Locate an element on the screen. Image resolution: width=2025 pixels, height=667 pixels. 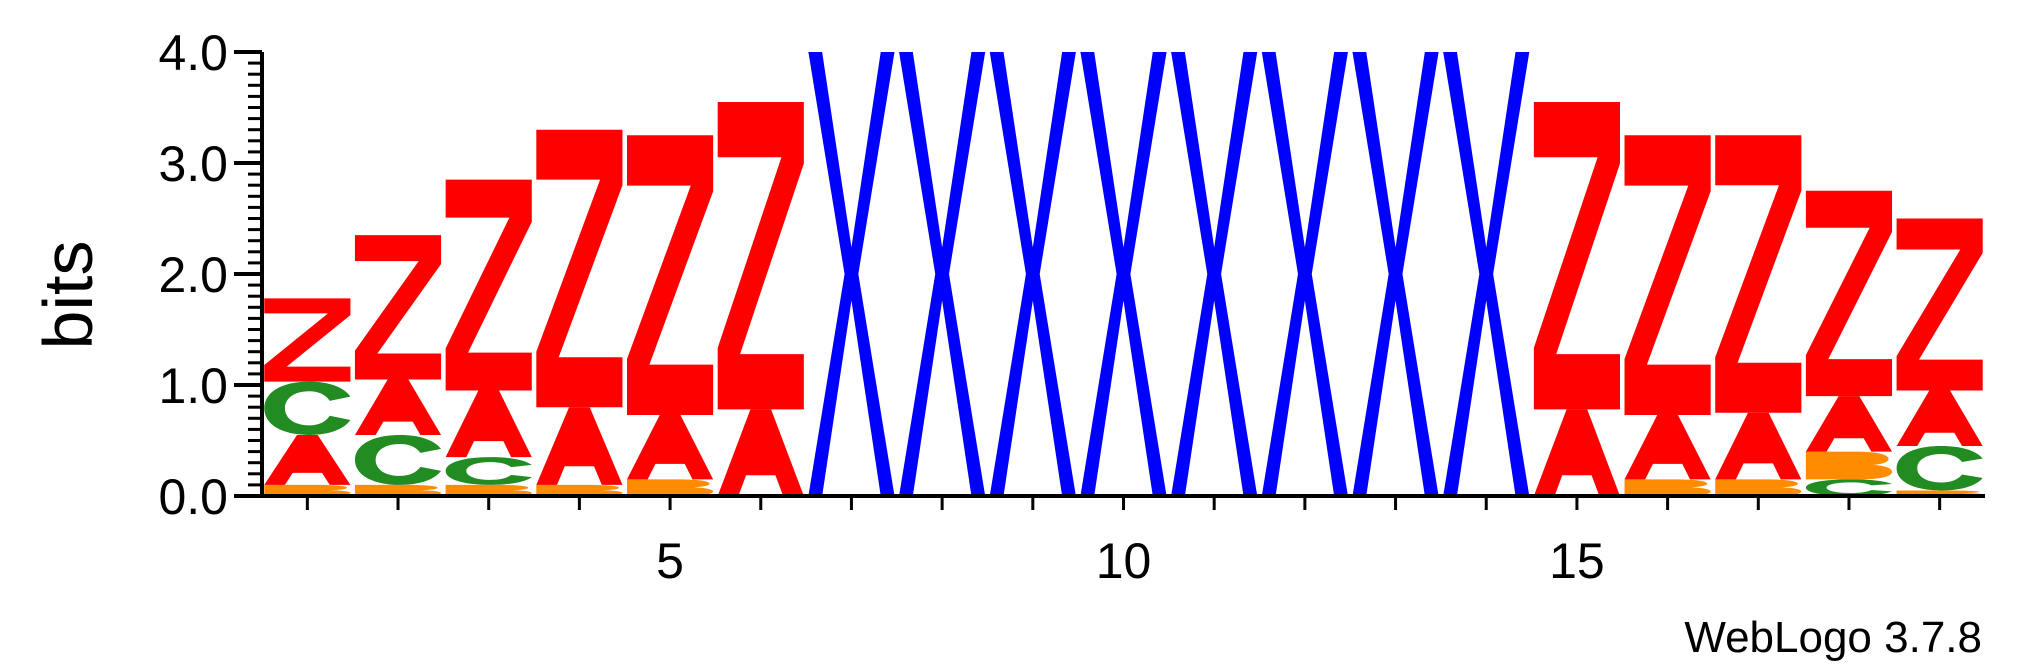
y-tick-label: 0.0 is located at coordinates (193, 497).